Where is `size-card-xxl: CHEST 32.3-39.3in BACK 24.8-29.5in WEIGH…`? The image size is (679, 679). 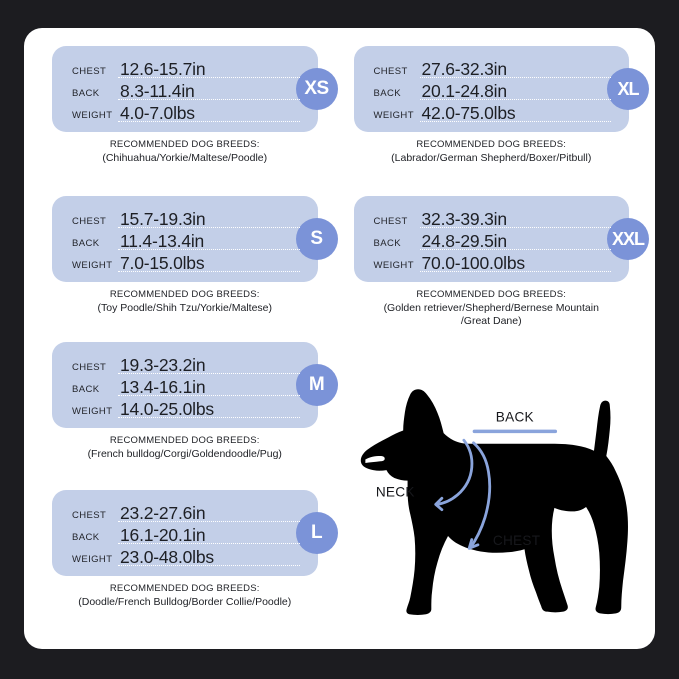 size-card-xxl: CHEST 32.3-39.3in BACK 24.8-29.5in WEIGH… is located at coordinates (501, 239).